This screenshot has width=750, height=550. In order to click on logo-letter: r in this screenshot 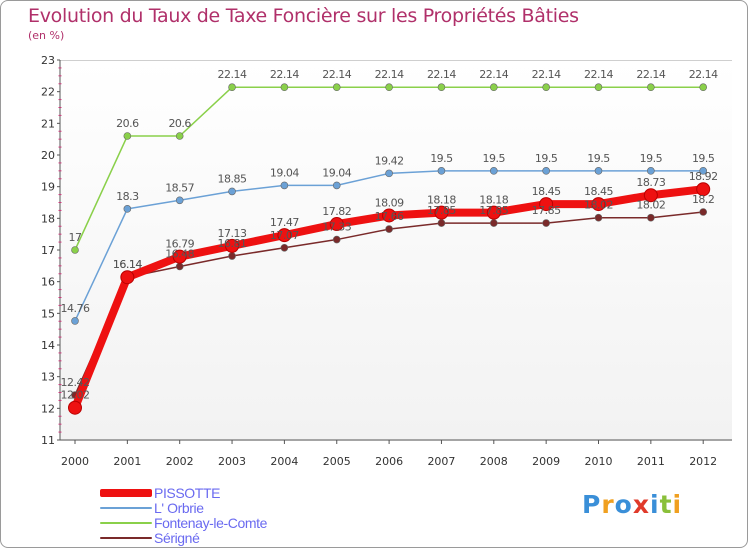, I will do `click(608, 504)`.